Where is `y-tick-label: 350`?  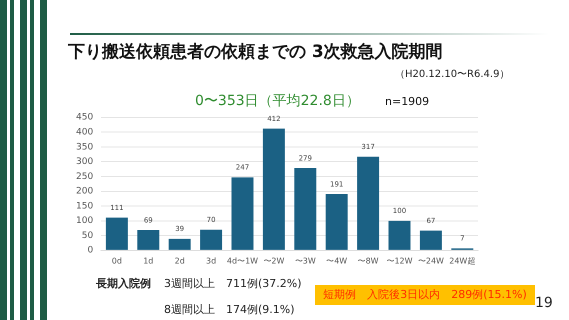 y-tick-label: 350 is located at coordinates (85, 147).